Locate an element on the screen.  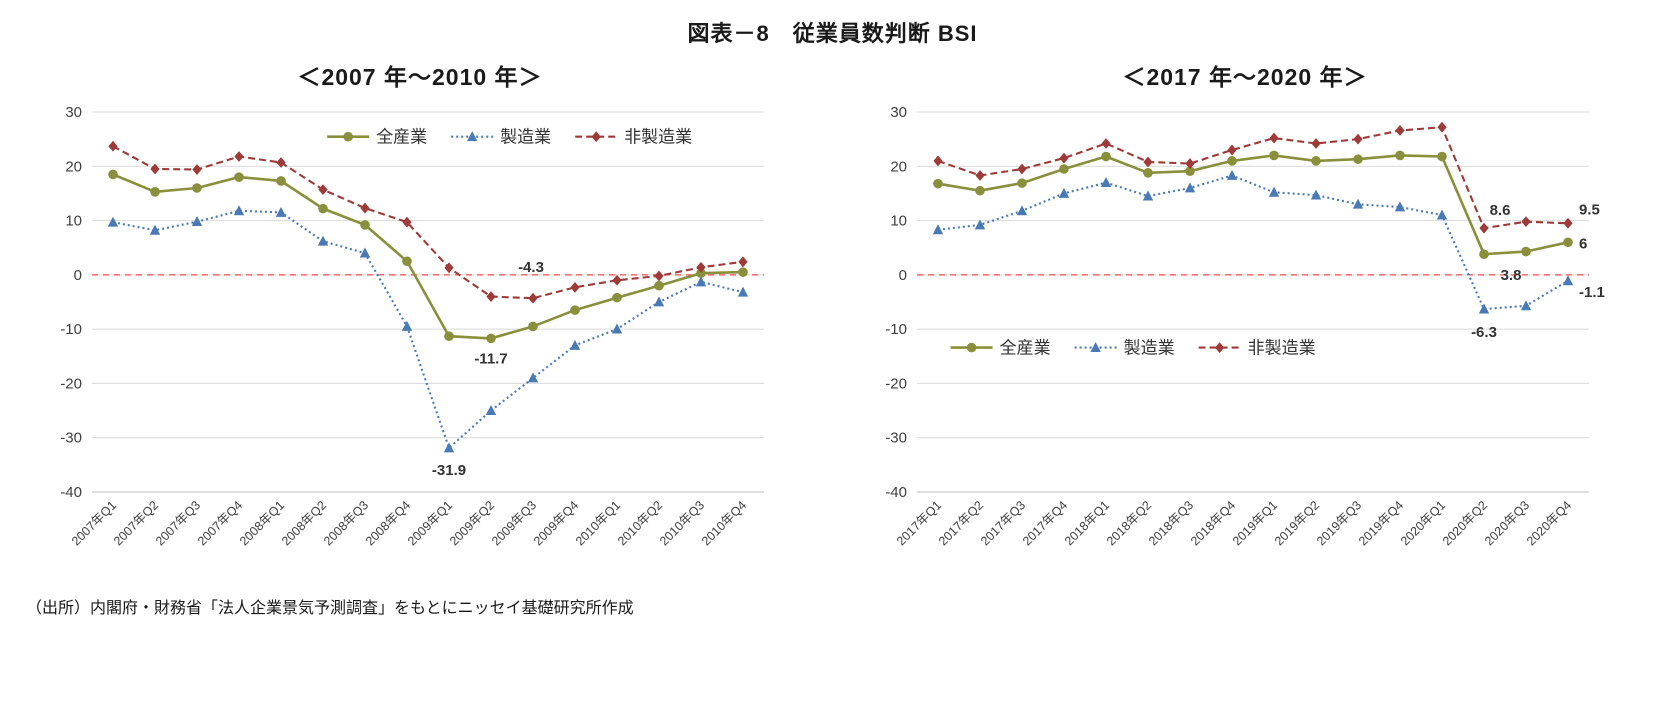
y-tick-label: -40 is located at coordinates (896, 492).